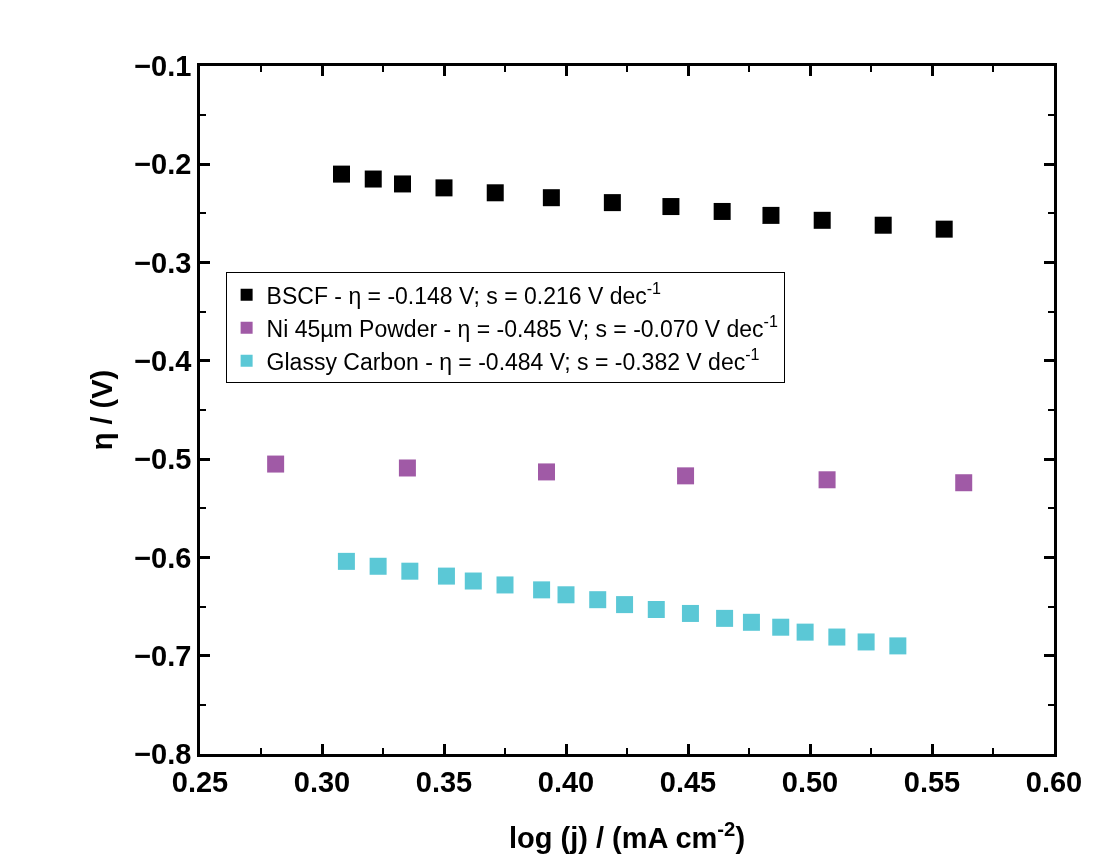  Describe the element at coordinates (163, 66) in the screenshot. I see `y-tick-label: −0.1` at that location.